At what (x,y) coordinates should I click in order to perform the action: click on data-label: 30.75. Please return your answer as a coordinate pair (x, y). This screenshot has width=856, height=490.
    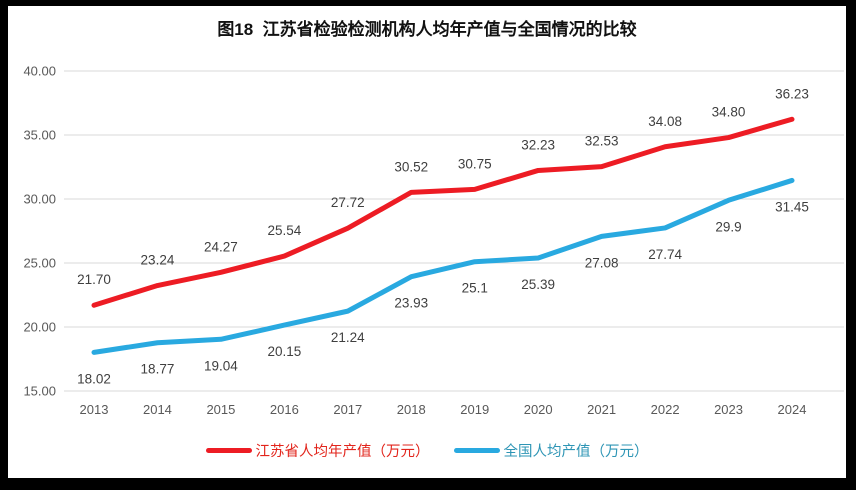
    Looking at the image, I should click on (475, 163).